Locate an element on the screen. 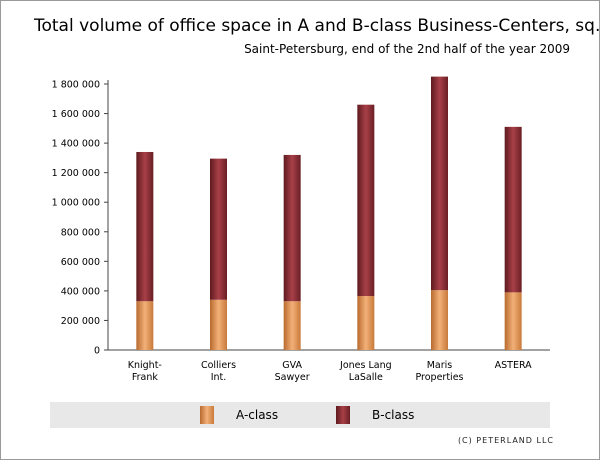  x-tick-label: Knight- is located at coordinates (145, 365).